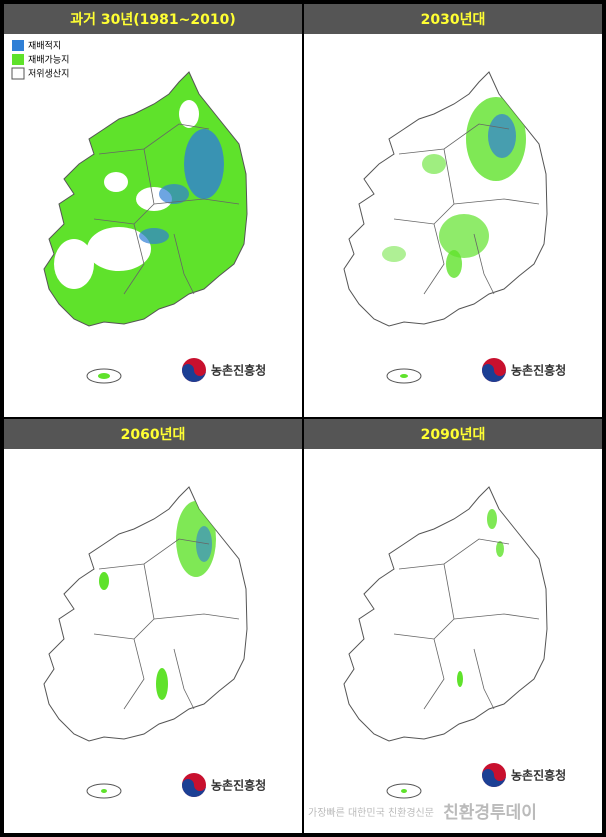 The height and width of the screenshot is (837, 606). I want to click on panel-title: 2090년대, so click(453, 435).